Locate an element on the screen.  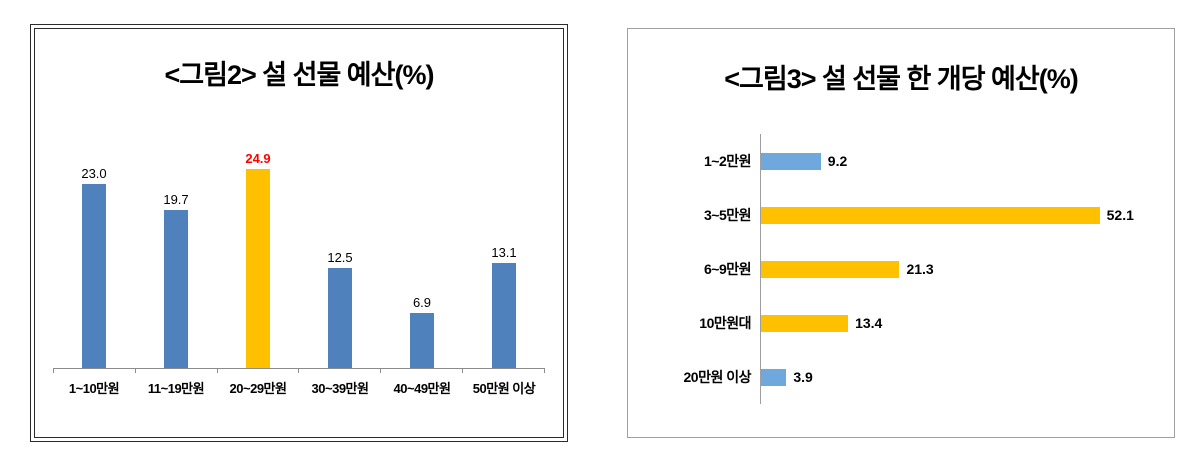
plot-area: 9.2 is located at coordinates (959, 161).